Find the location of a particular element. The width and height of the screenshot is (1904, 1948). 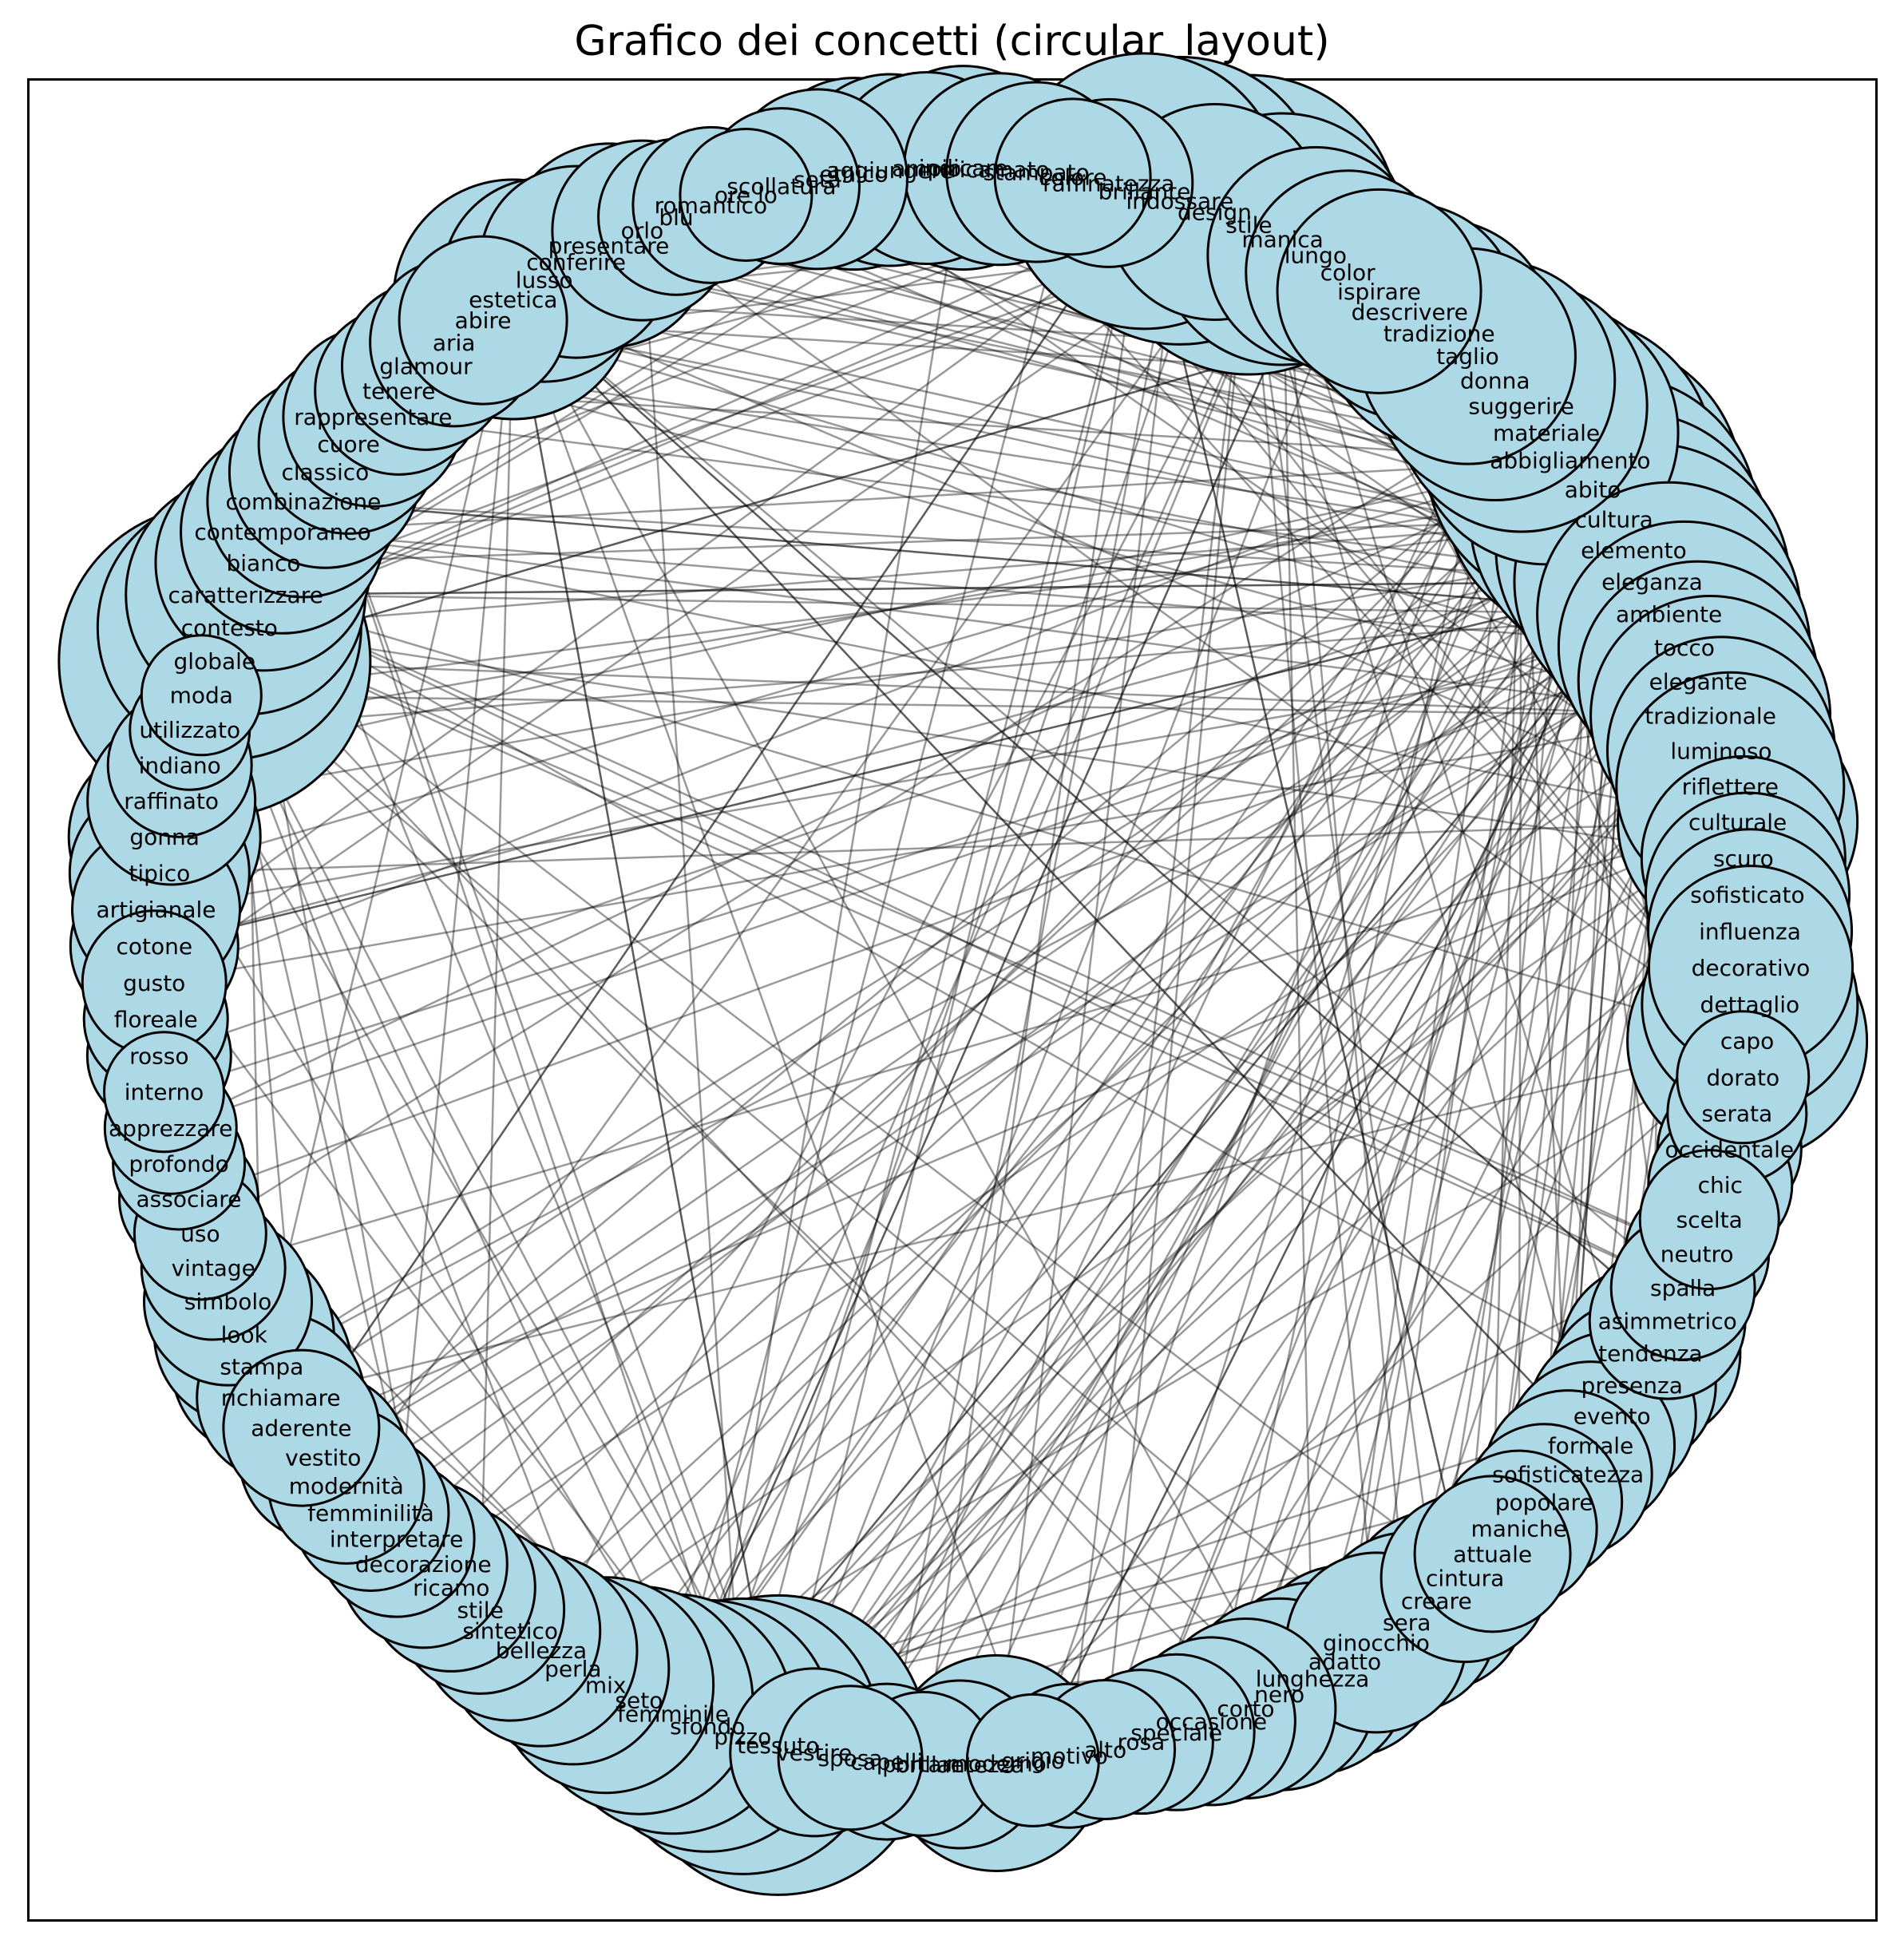

node-label: moda is located at coordinates (201, 696).